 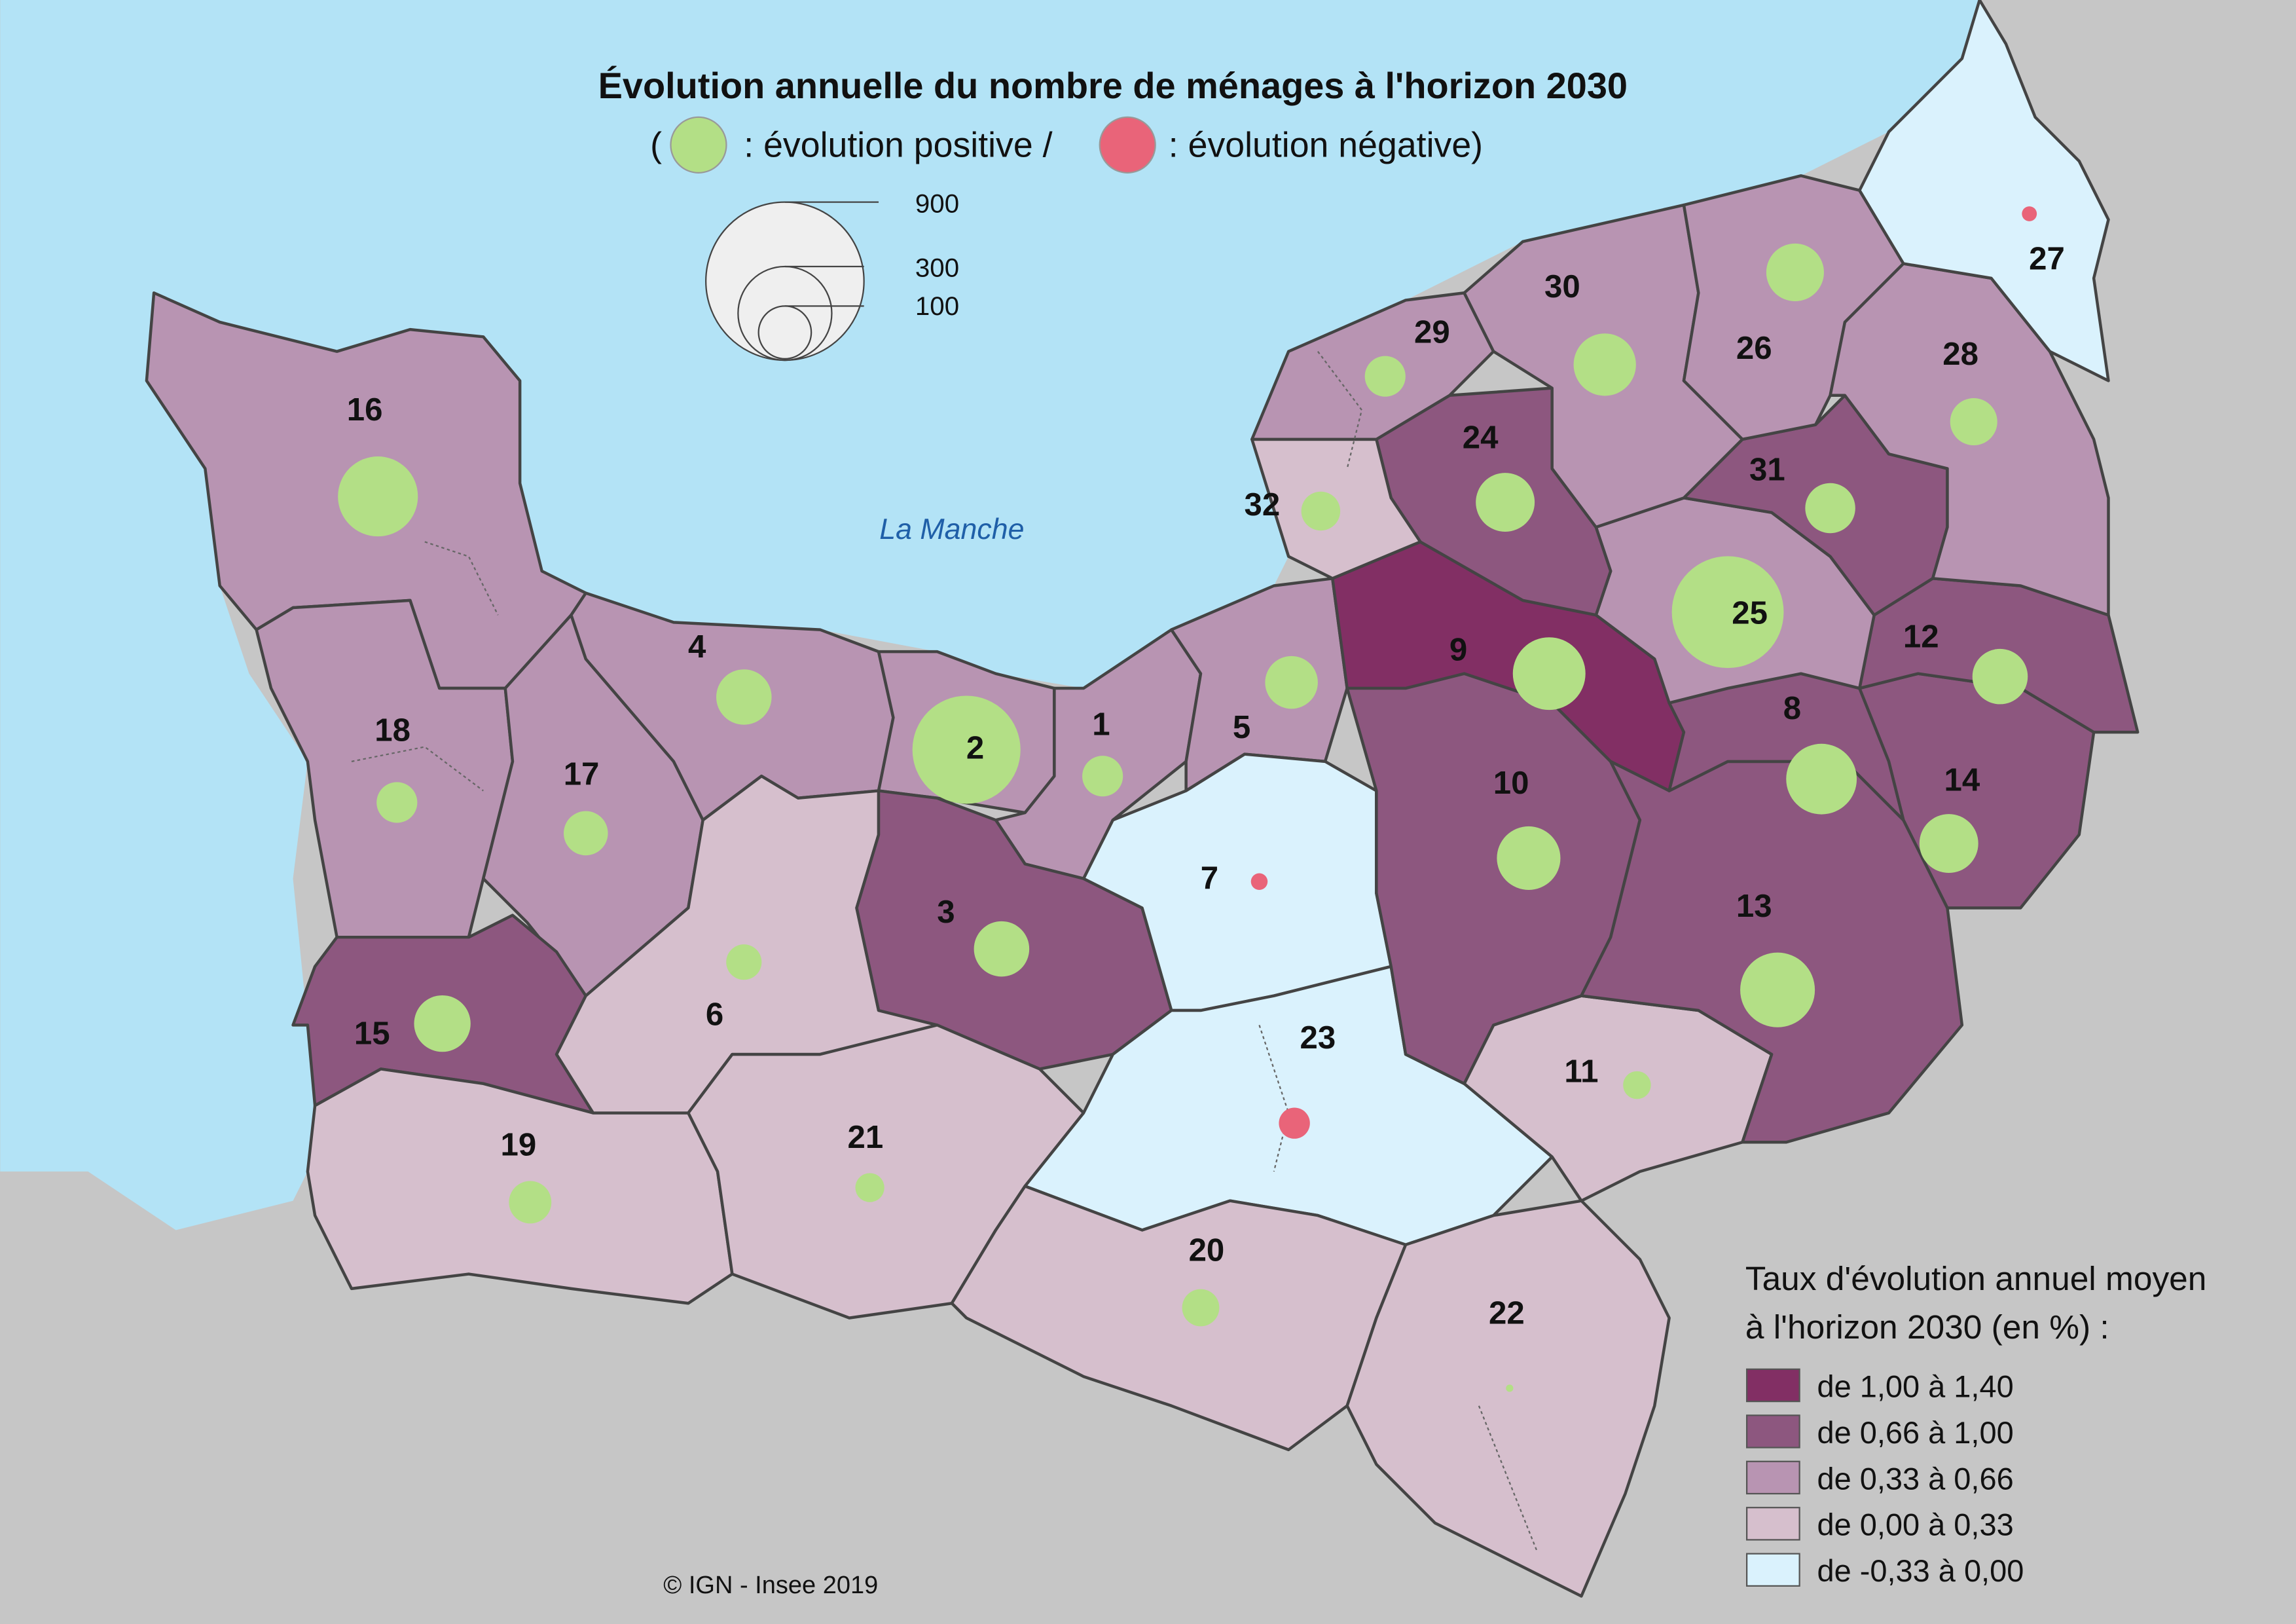 I want to click on label-zone-11: 11, so click(x=1581, y=1072).